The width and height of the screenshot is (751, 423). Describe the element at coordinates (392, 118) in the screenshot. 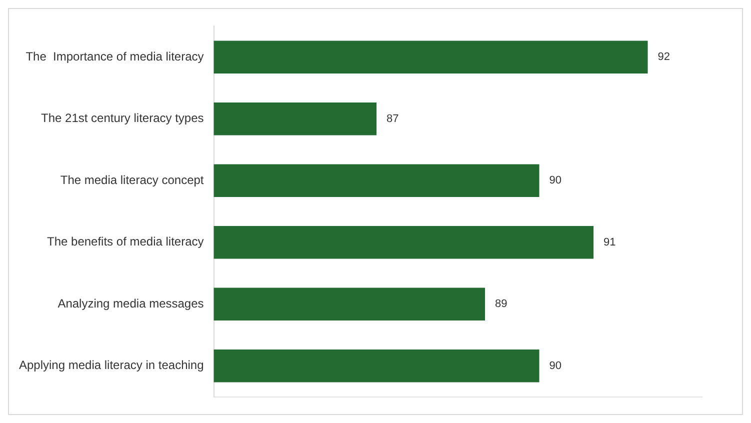

I see `data-label: 87` at that location.